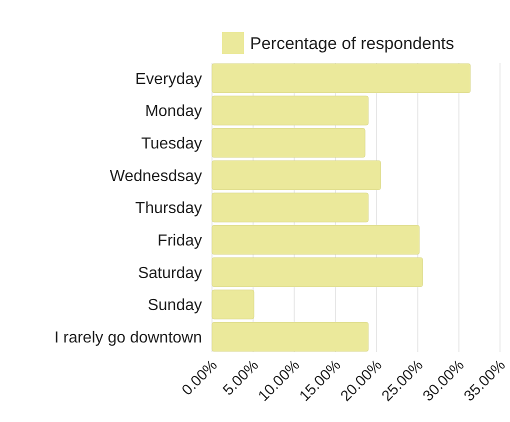 The height and width of the screenshot is (422, 510). I want to click on series-label: Percentage of respondents, so click(352, 43).